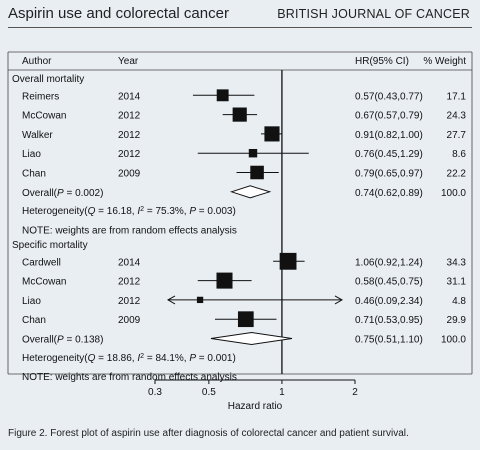 This screenshot has height=450, width=480. Describe the element at coordinates (209, 392) in the screenshot. I see `x-tick-label: 0.5` at that location.